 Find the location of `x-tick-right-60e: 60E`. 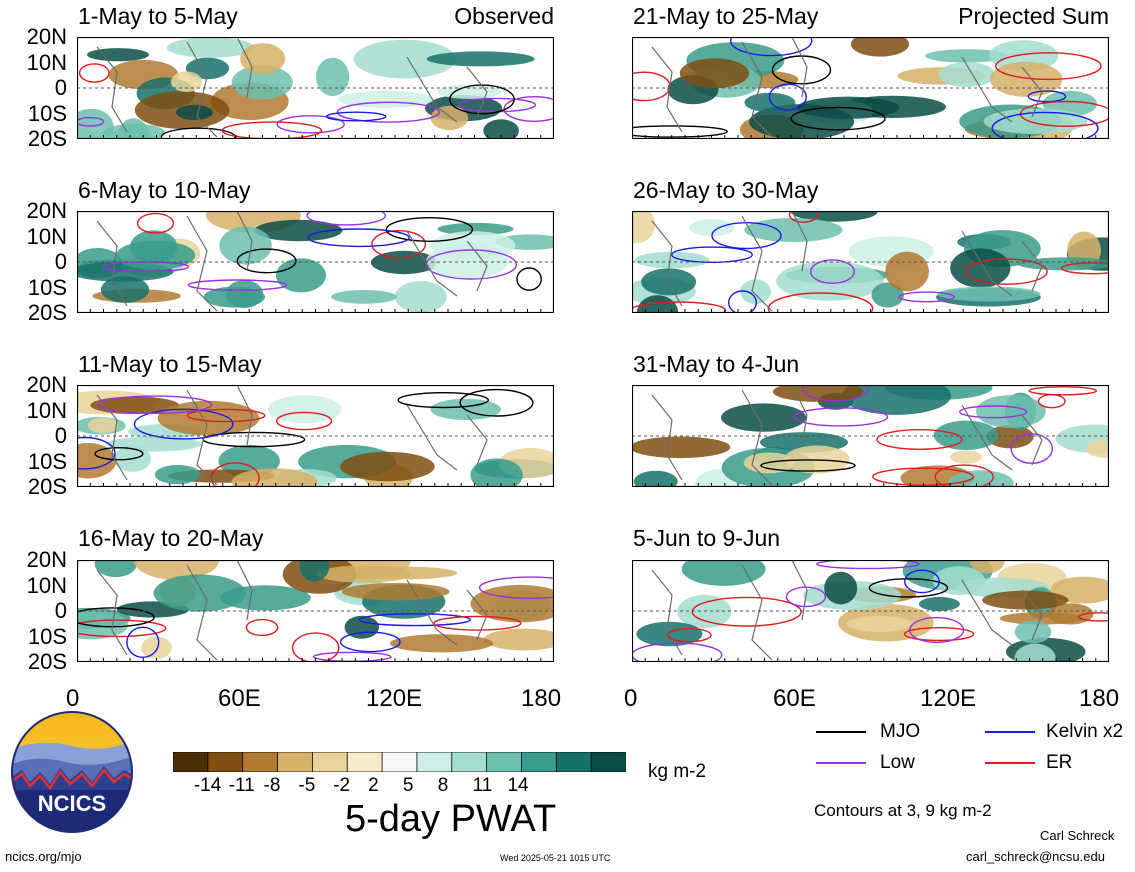

x-tick-right-60e: 60E is located at coordinates (794, 698).